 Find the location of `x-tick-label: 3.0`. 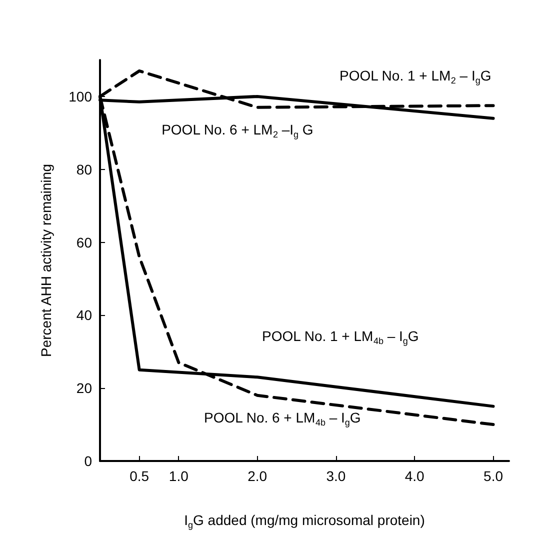

x-tick-label: 3.0 is located at coordinates (336, 476).